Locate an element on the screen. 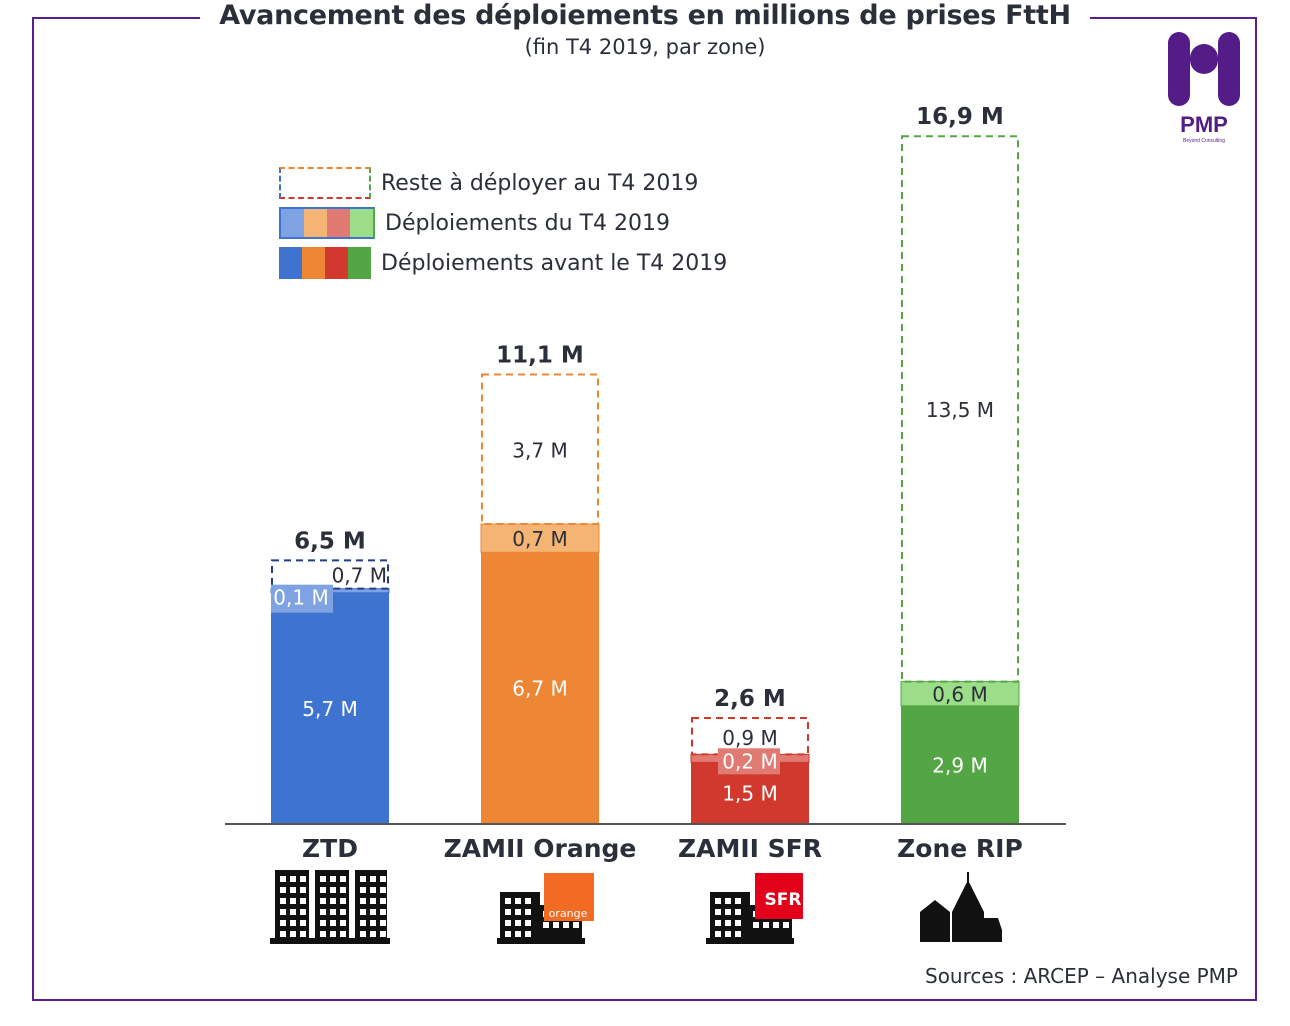 The image size is (1290, 1026). sources-note: Sources : ARCEP – Analyse PMP is located at coordinates (1081, 976).